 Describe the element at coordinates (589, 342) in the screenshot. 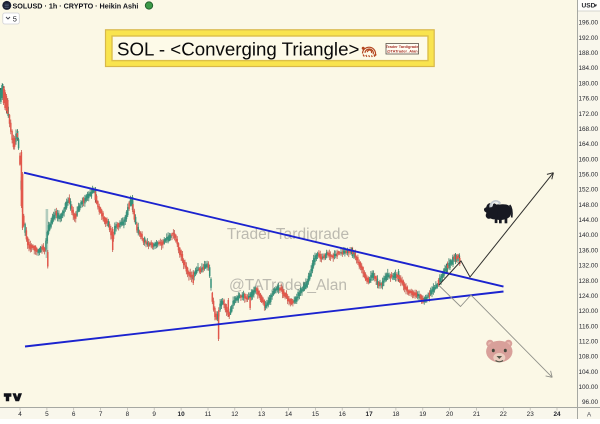

I see `svg-text: 112.00` at that location.